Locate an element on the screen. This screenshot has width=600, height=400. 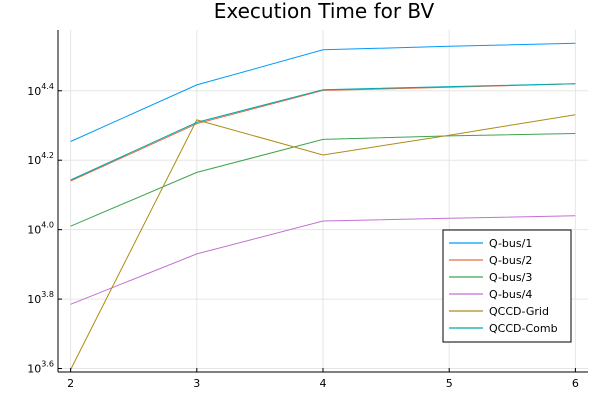
x-tick-label: 2 is located at coordinates (70, 383).